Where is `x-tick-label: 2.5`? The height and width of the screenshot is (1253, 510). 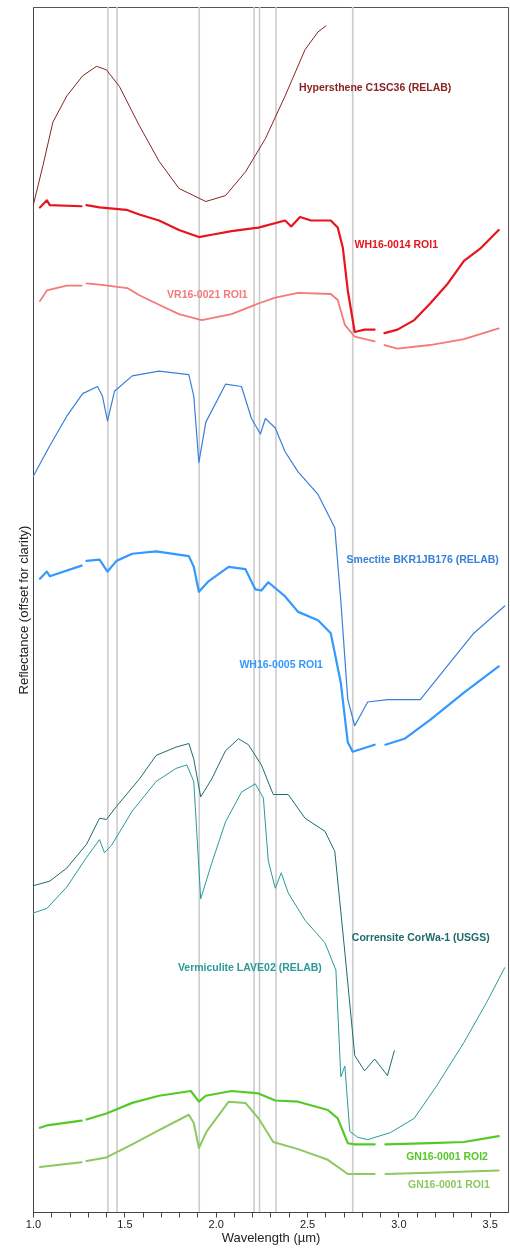
x-tick-label: 2.5 is located at coordinates (307, 1223).